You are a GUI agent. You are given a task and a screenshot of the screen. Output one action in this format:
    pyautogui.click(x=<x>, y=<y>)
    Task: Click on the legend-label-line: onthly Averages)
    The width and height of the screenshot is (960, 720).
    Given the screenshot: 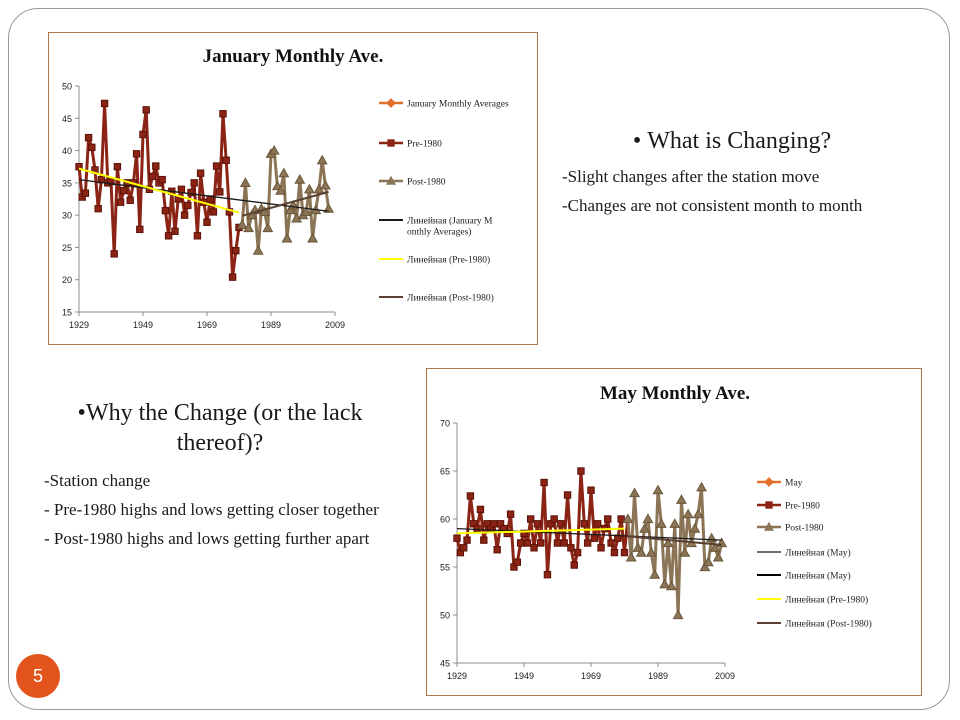 What is the action you would take?
    pyautogui.click(x=439, y=232)
    